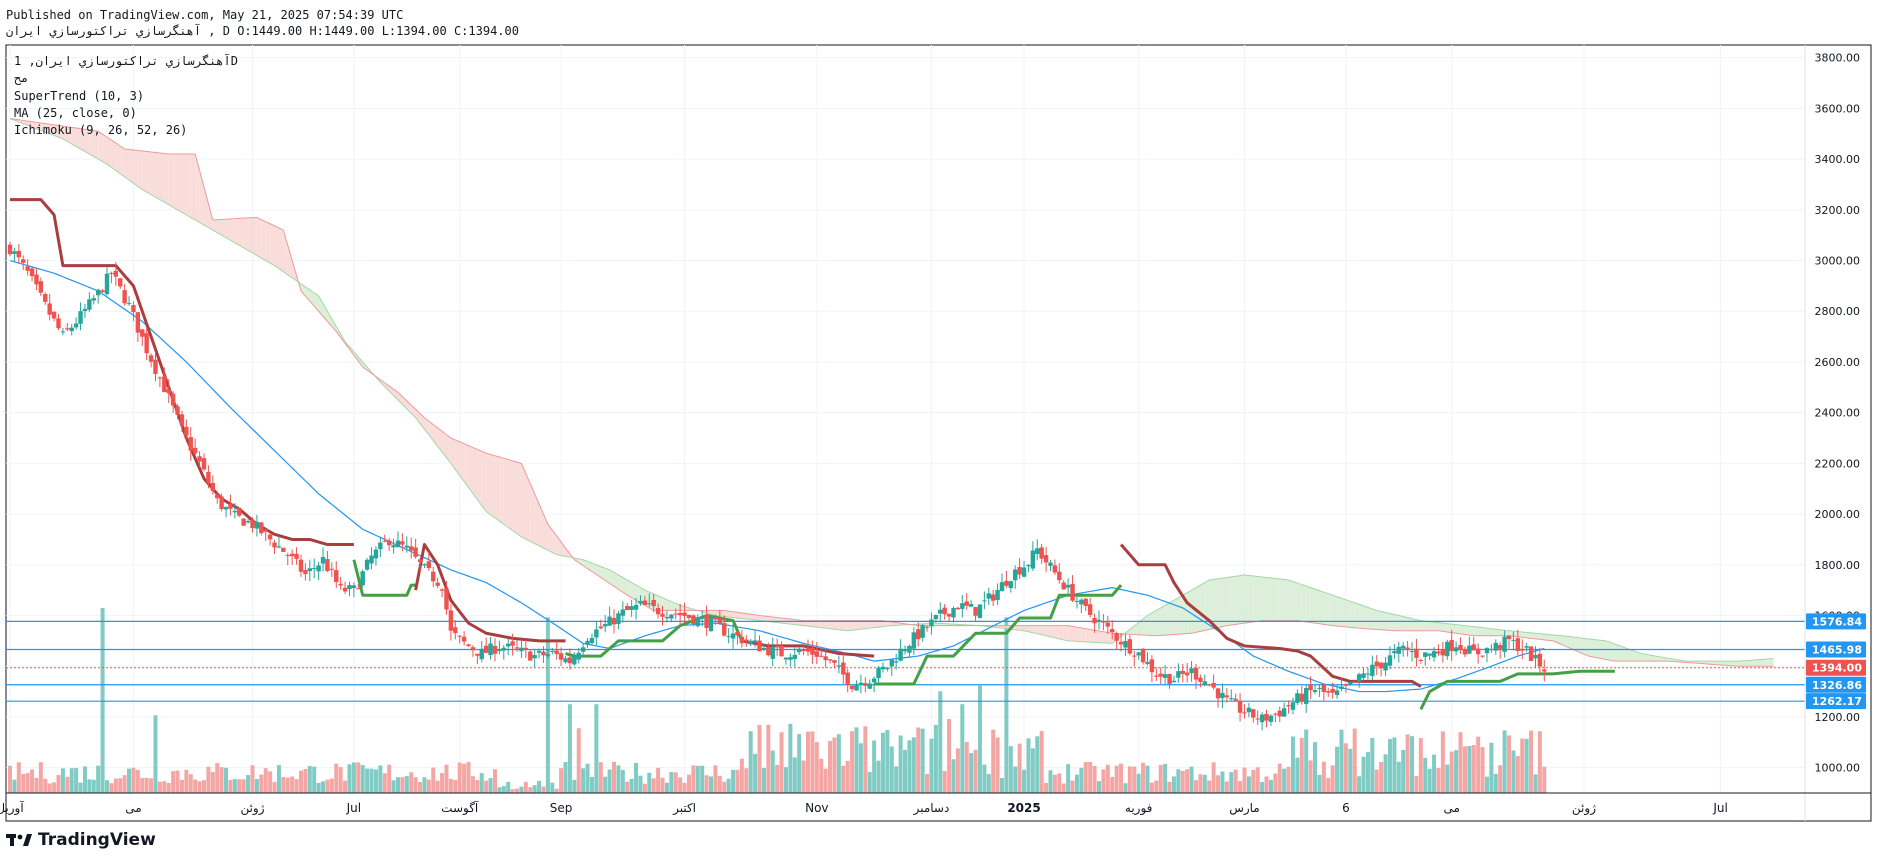  I want to click on time-tick-label: فوریه, so click(1139, 808).